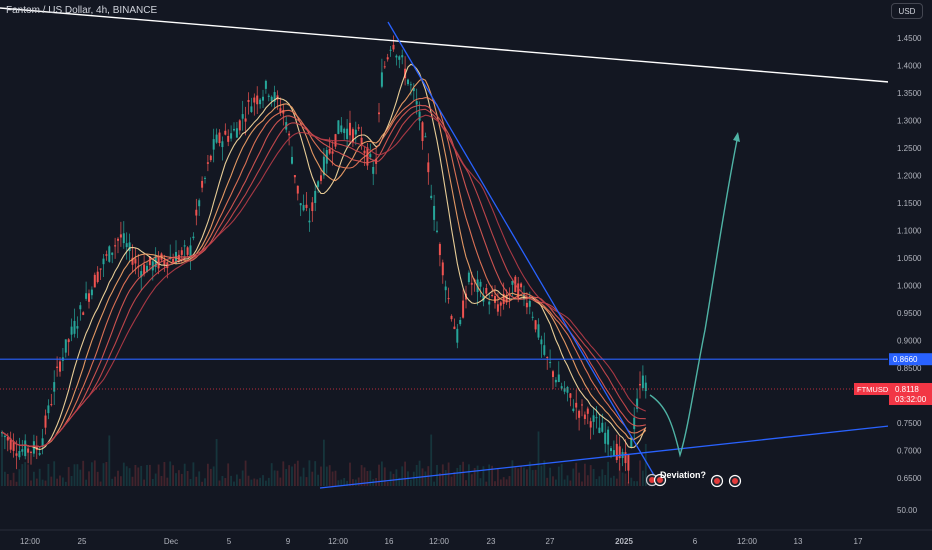 This screenshot has width=932, height=550. Describe the element at coordinates (798, 541) in the screenshot. I see `time-tick-label: 13` at that location.